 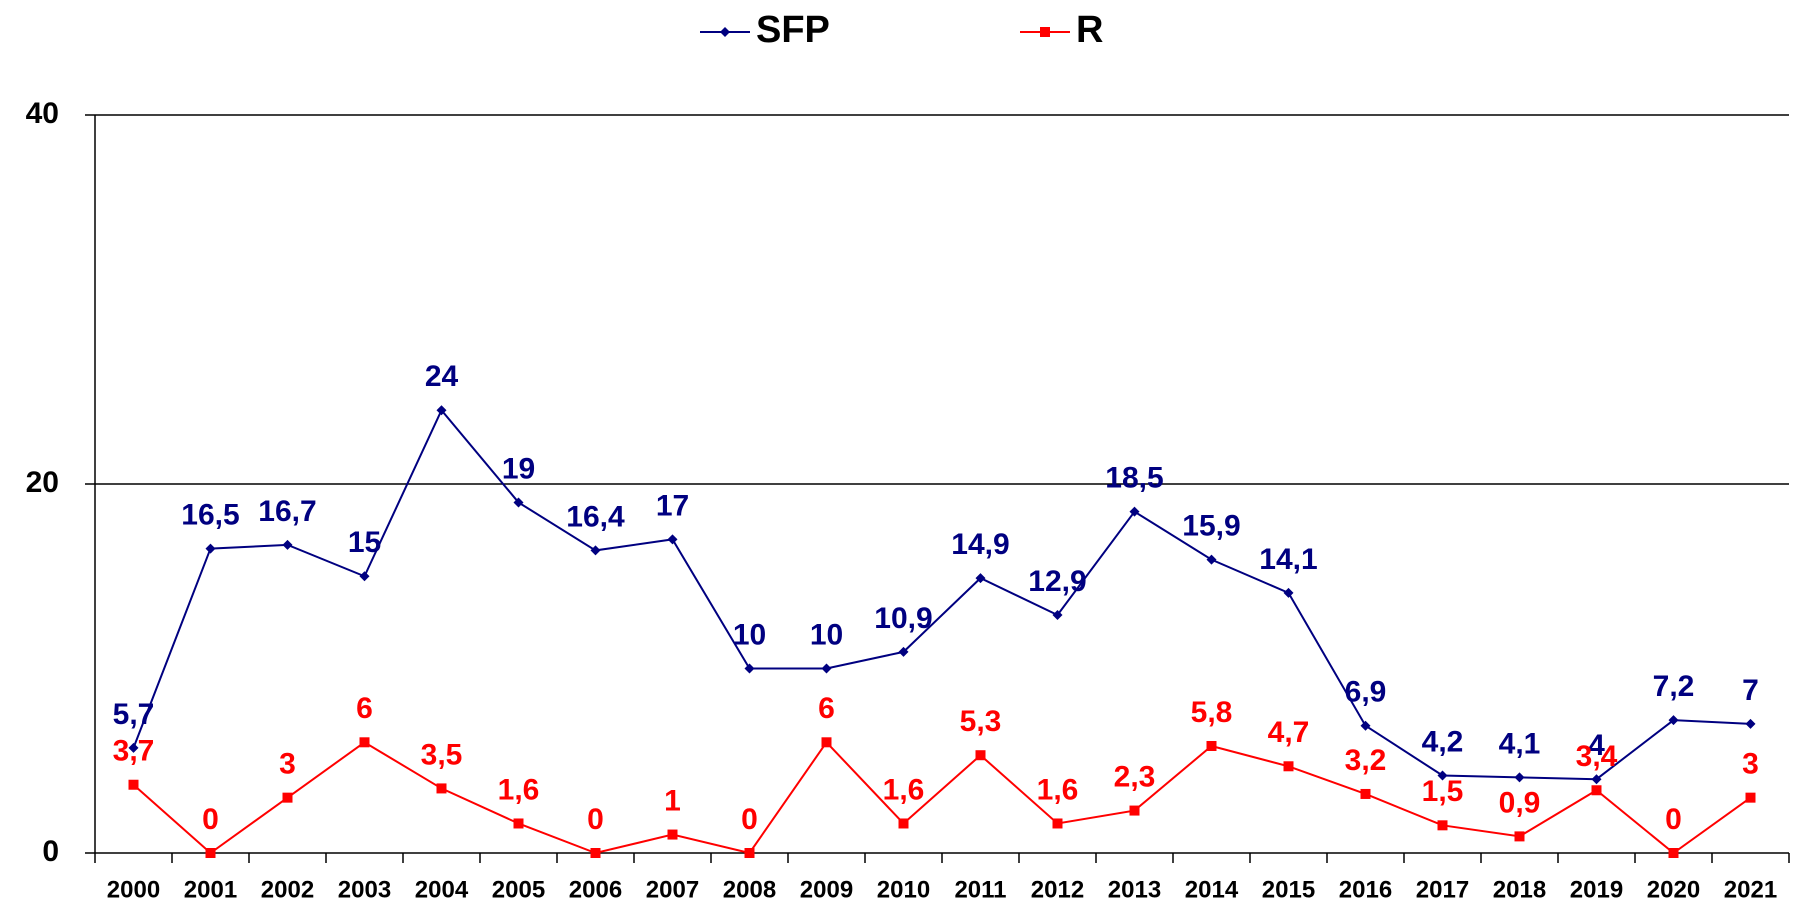 I want to click on x-tick-label: 2010, so click(x=903, y=889).